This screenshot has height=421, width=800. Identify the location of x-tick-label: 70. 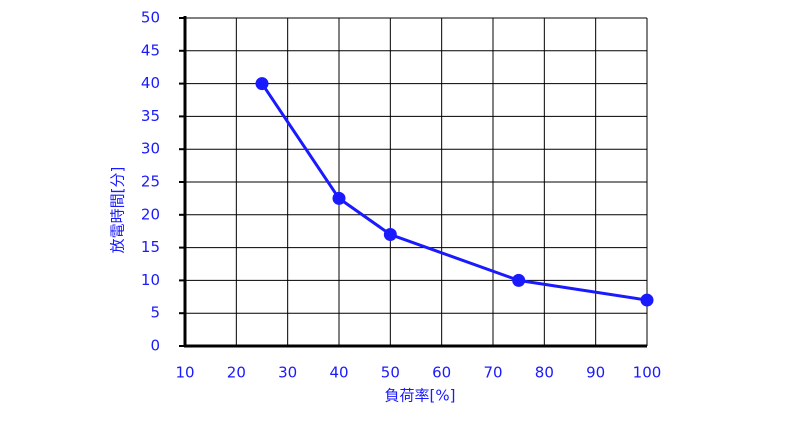
(492, 373).